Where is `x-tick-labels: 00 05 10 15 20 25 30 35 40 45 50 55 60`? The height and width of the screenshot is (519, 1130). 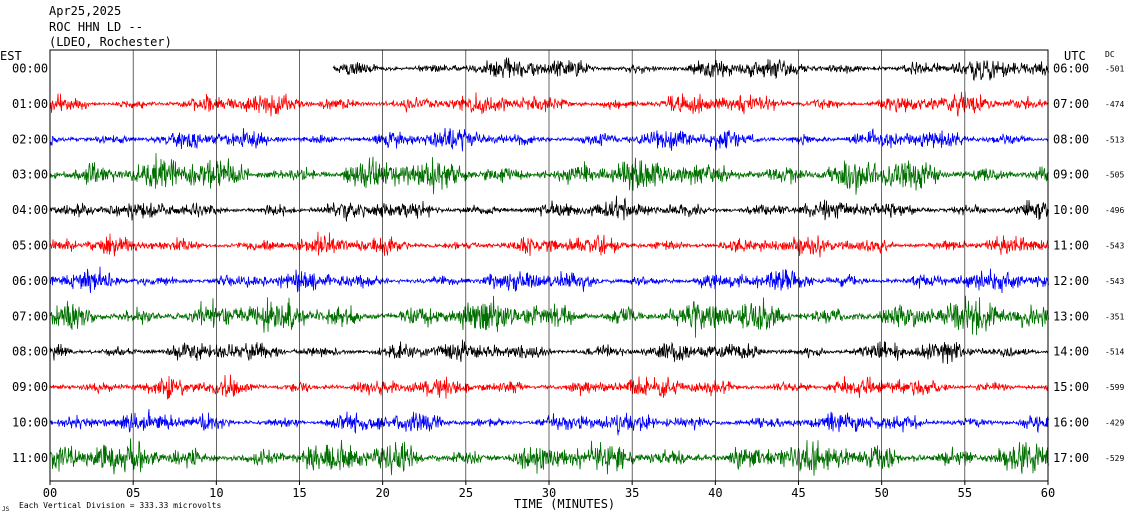 x-tick-labels: 00 05 10 15 20 25 30 35 40 45 50 55 60 is located at coordinates (549, 490).